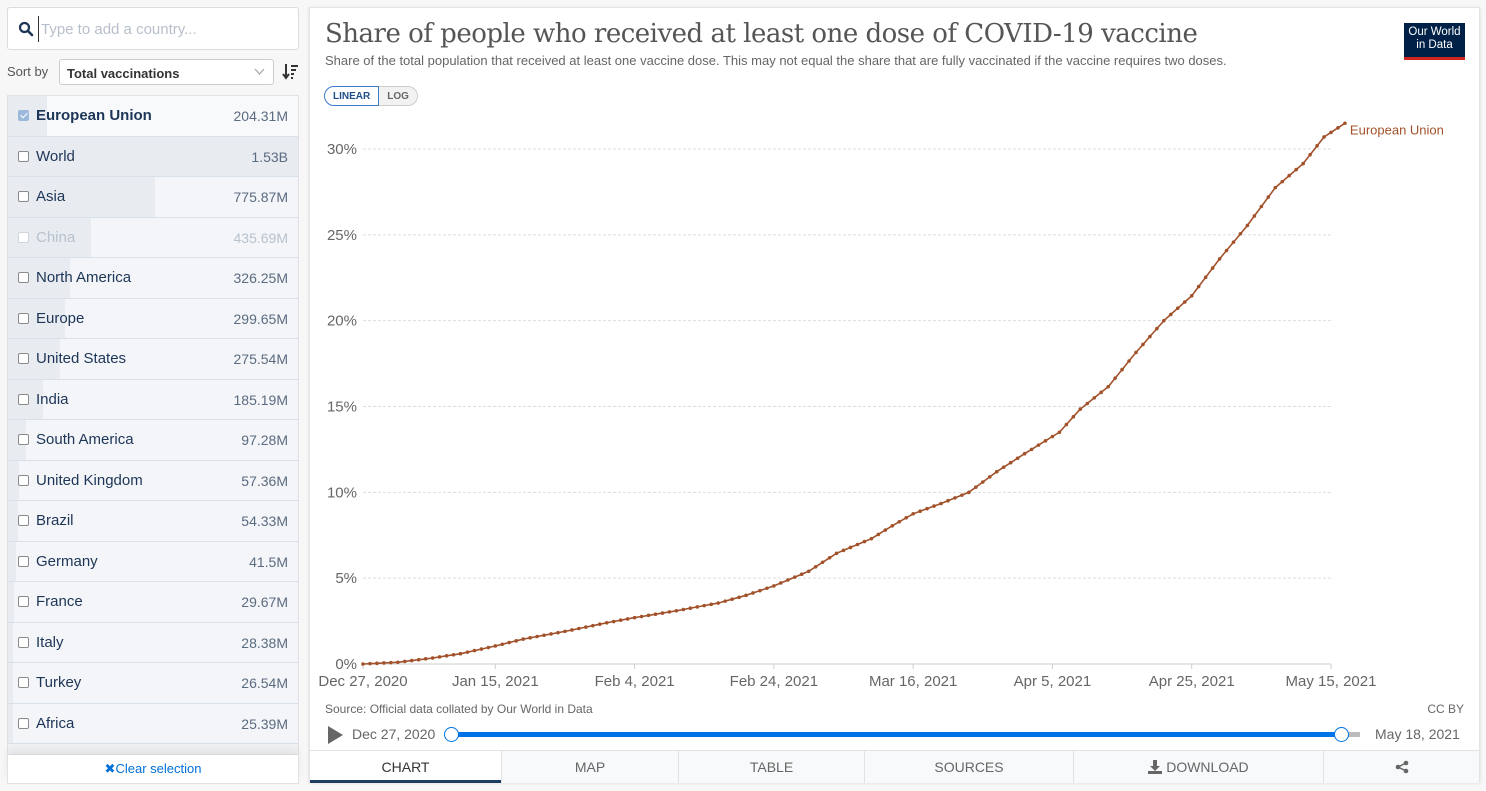  What do you see at coordinates (1417, 734) in the screenshot?
I see `timeline-end-label: May 18, 2021` at bounding box center [1417, 734].